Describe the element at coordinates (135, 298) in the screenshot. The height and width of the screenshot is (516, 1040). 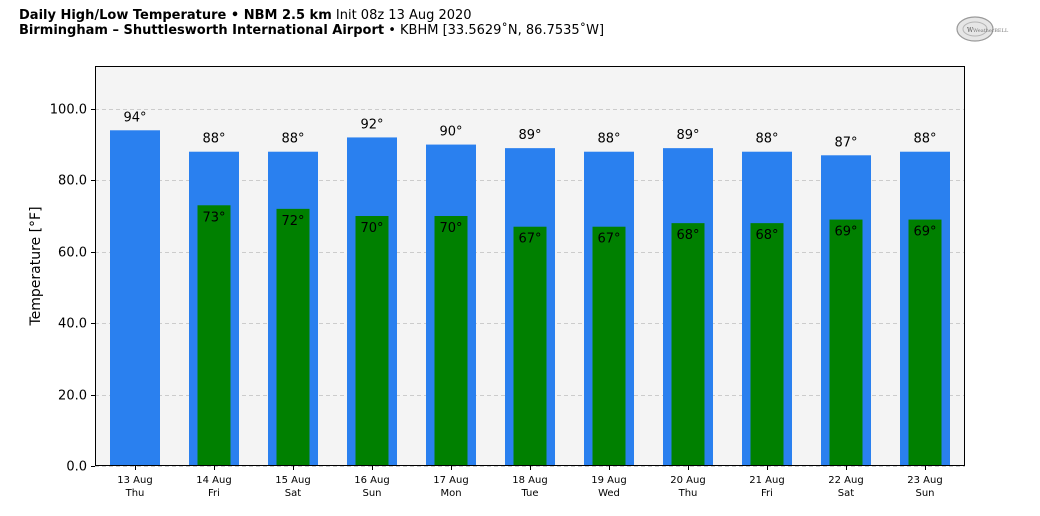
I see `high-bar` at that location.